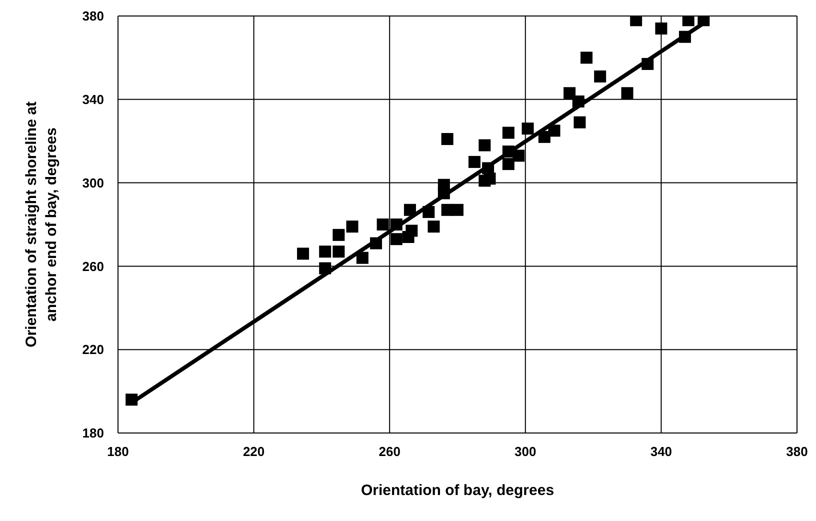 The width and height of the screenshot is (816, 521). What do you see at coordinates (41, 225) in the screenshot?
I see `y-axis-title: Orientation of straight shoreline at anchor end of bay, degrees` at bounding box center [41, 225].